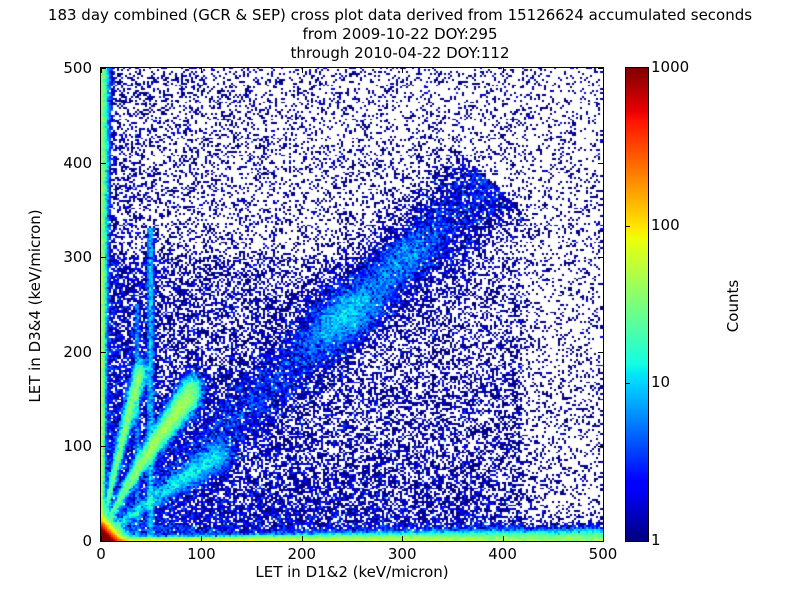 The image size is (800, 600). I want to click on x-axis-label: LET in D1&2 (keV/micron), so click(352, 572).